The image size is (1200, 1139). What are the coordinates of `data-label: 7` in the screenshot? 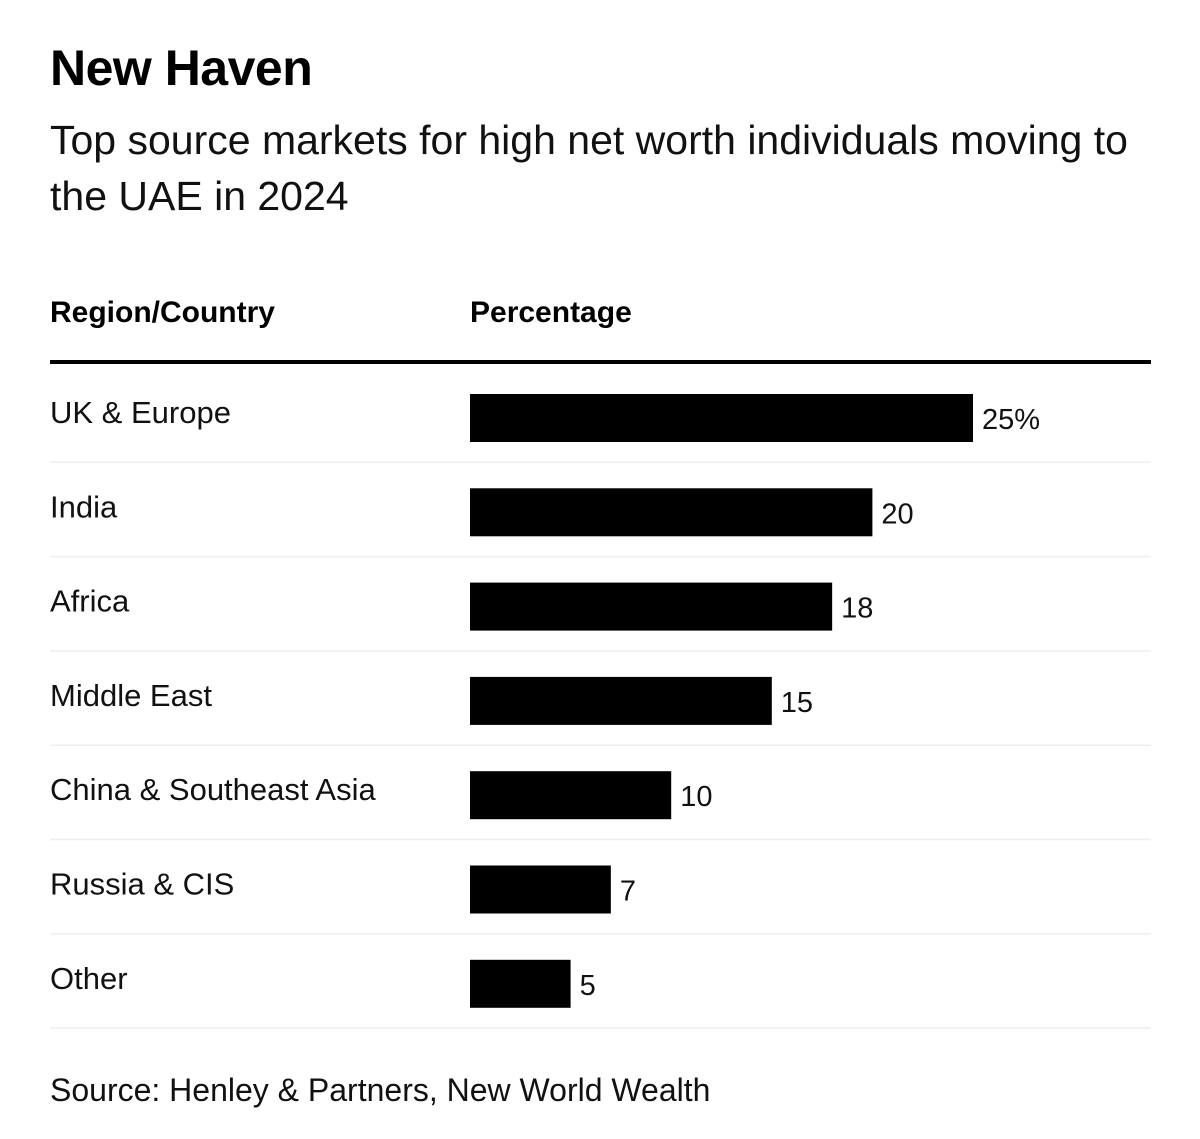 It's located at (628, 892).